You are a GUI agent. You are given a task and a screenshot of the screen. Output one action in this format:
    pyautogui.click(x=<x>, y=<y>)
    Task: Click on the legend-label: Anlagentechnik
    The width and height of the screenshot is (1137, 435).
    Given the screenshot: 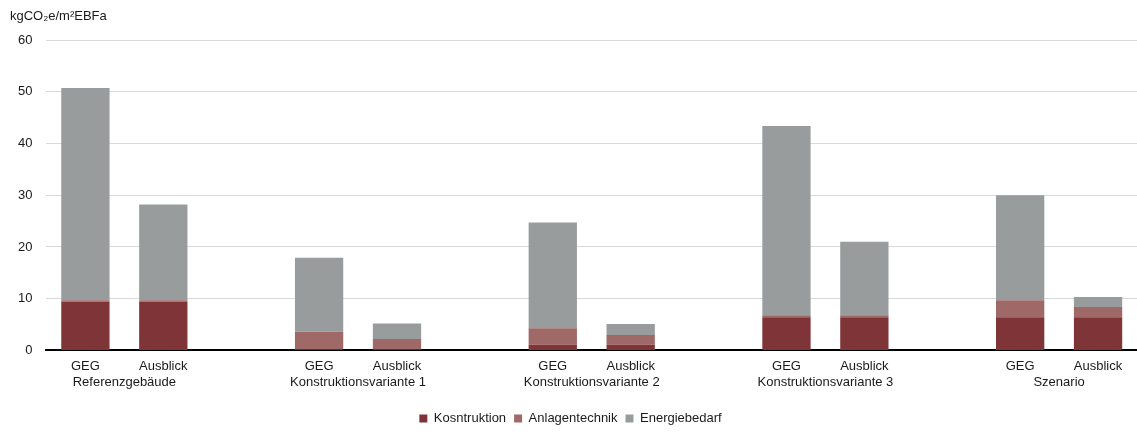 What is the action you would take?
    pyautogui.click(x=573, y=418)
    